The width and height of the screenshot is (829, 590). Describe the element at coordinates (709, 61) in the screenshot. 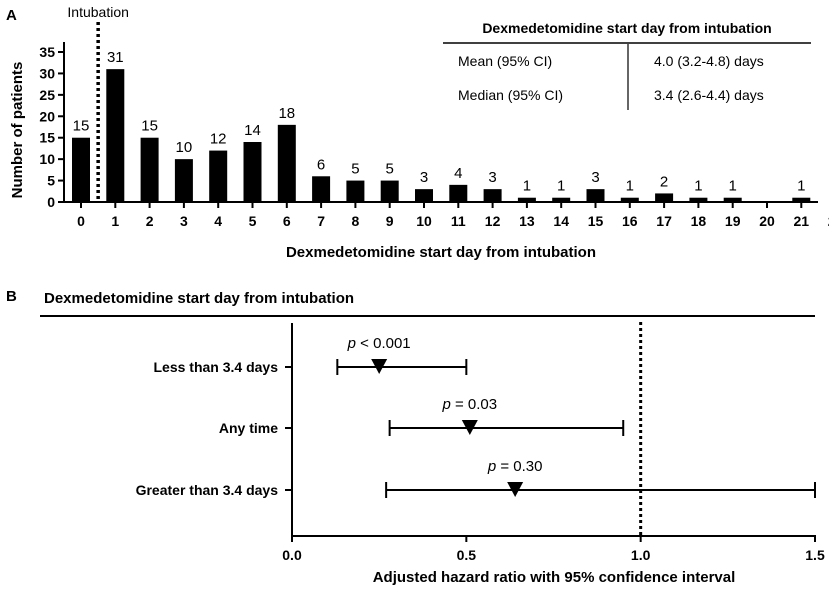

I see `inset-row-mean-value: 4.0 (3.2-4.8) days` at that location.